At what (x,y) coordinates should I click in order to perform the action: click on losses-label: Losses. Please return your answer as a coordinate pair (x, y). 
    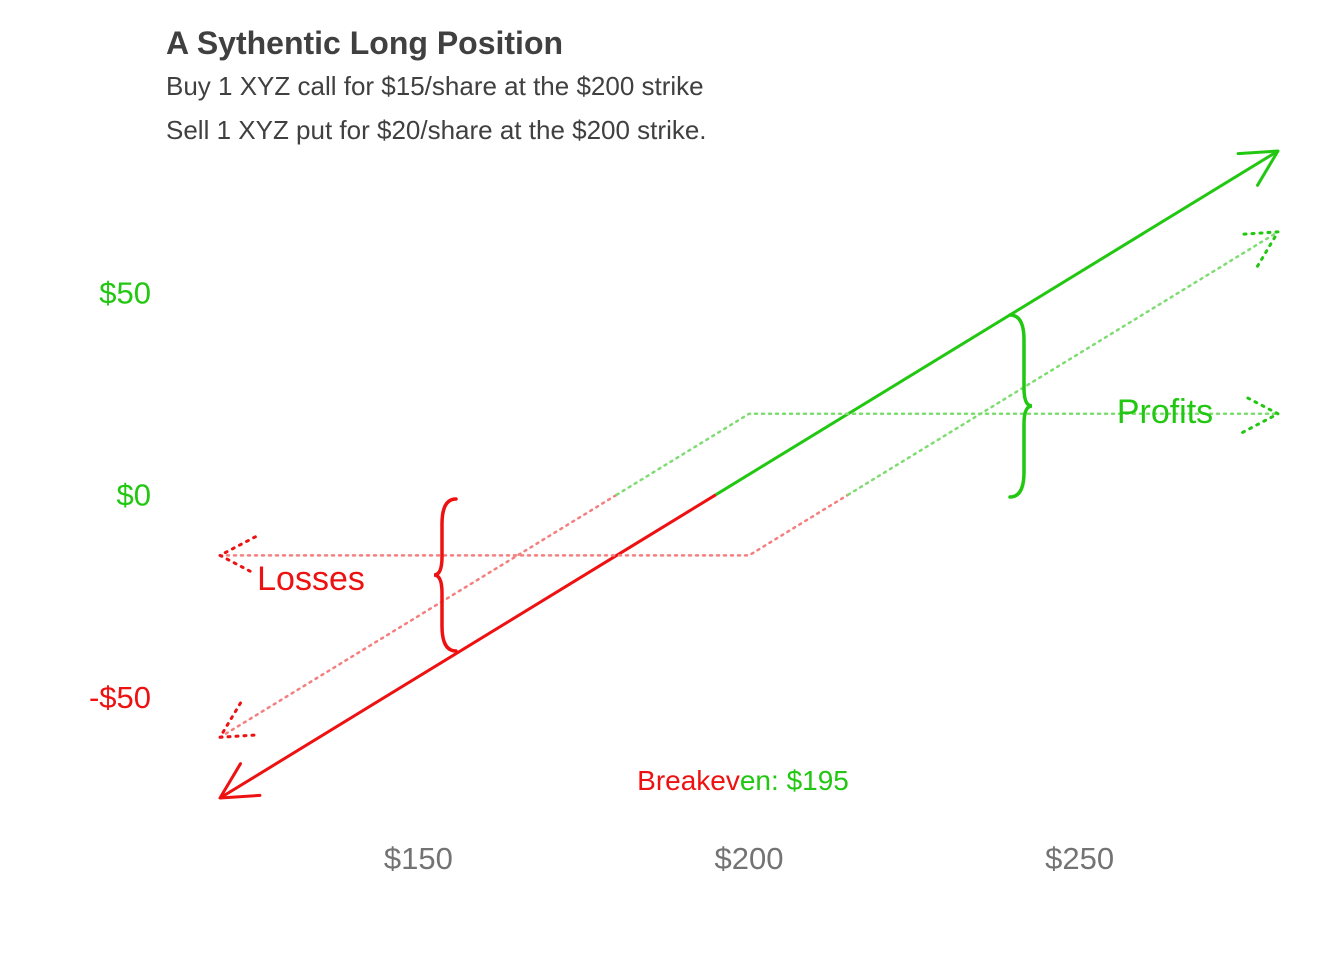
    Looking at the image, I should click on (311, 579).